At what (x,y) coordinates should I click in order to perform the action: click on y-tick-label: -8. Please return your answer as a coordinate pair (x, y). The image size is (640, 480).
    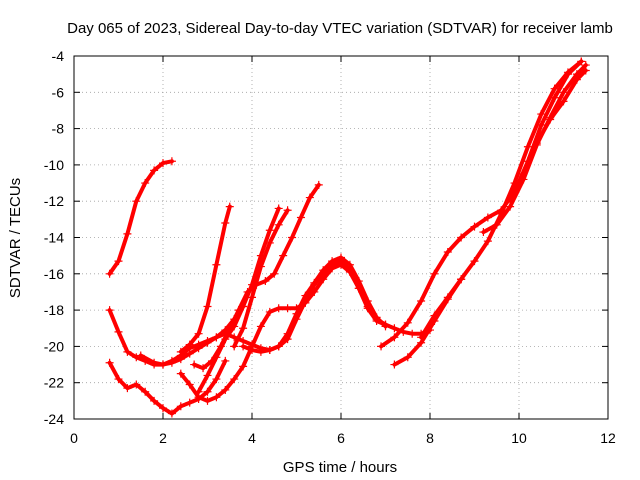
    Looking at the image, I should click on (58, 129).